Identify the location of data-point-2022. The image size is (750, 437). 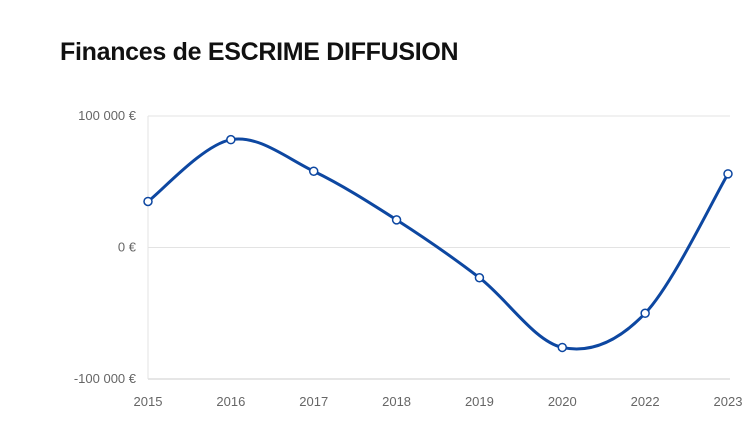
(645, 313).